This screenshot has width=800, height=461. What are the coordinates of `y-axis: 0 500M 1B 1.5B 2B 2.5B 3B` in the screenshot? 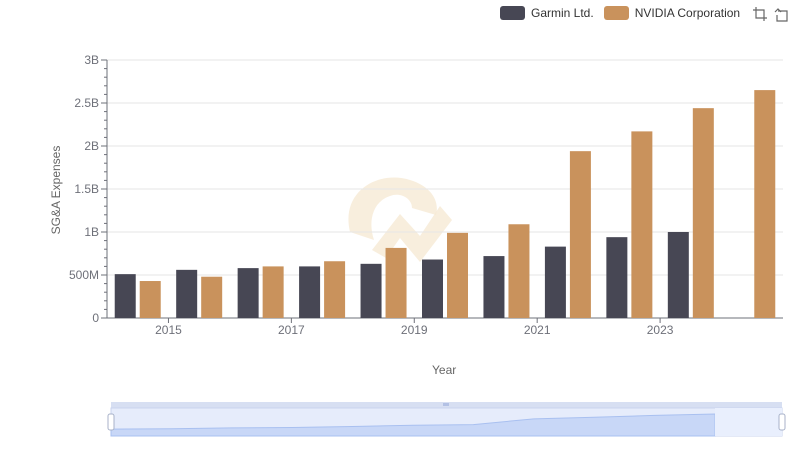 It's located at (88, 189).